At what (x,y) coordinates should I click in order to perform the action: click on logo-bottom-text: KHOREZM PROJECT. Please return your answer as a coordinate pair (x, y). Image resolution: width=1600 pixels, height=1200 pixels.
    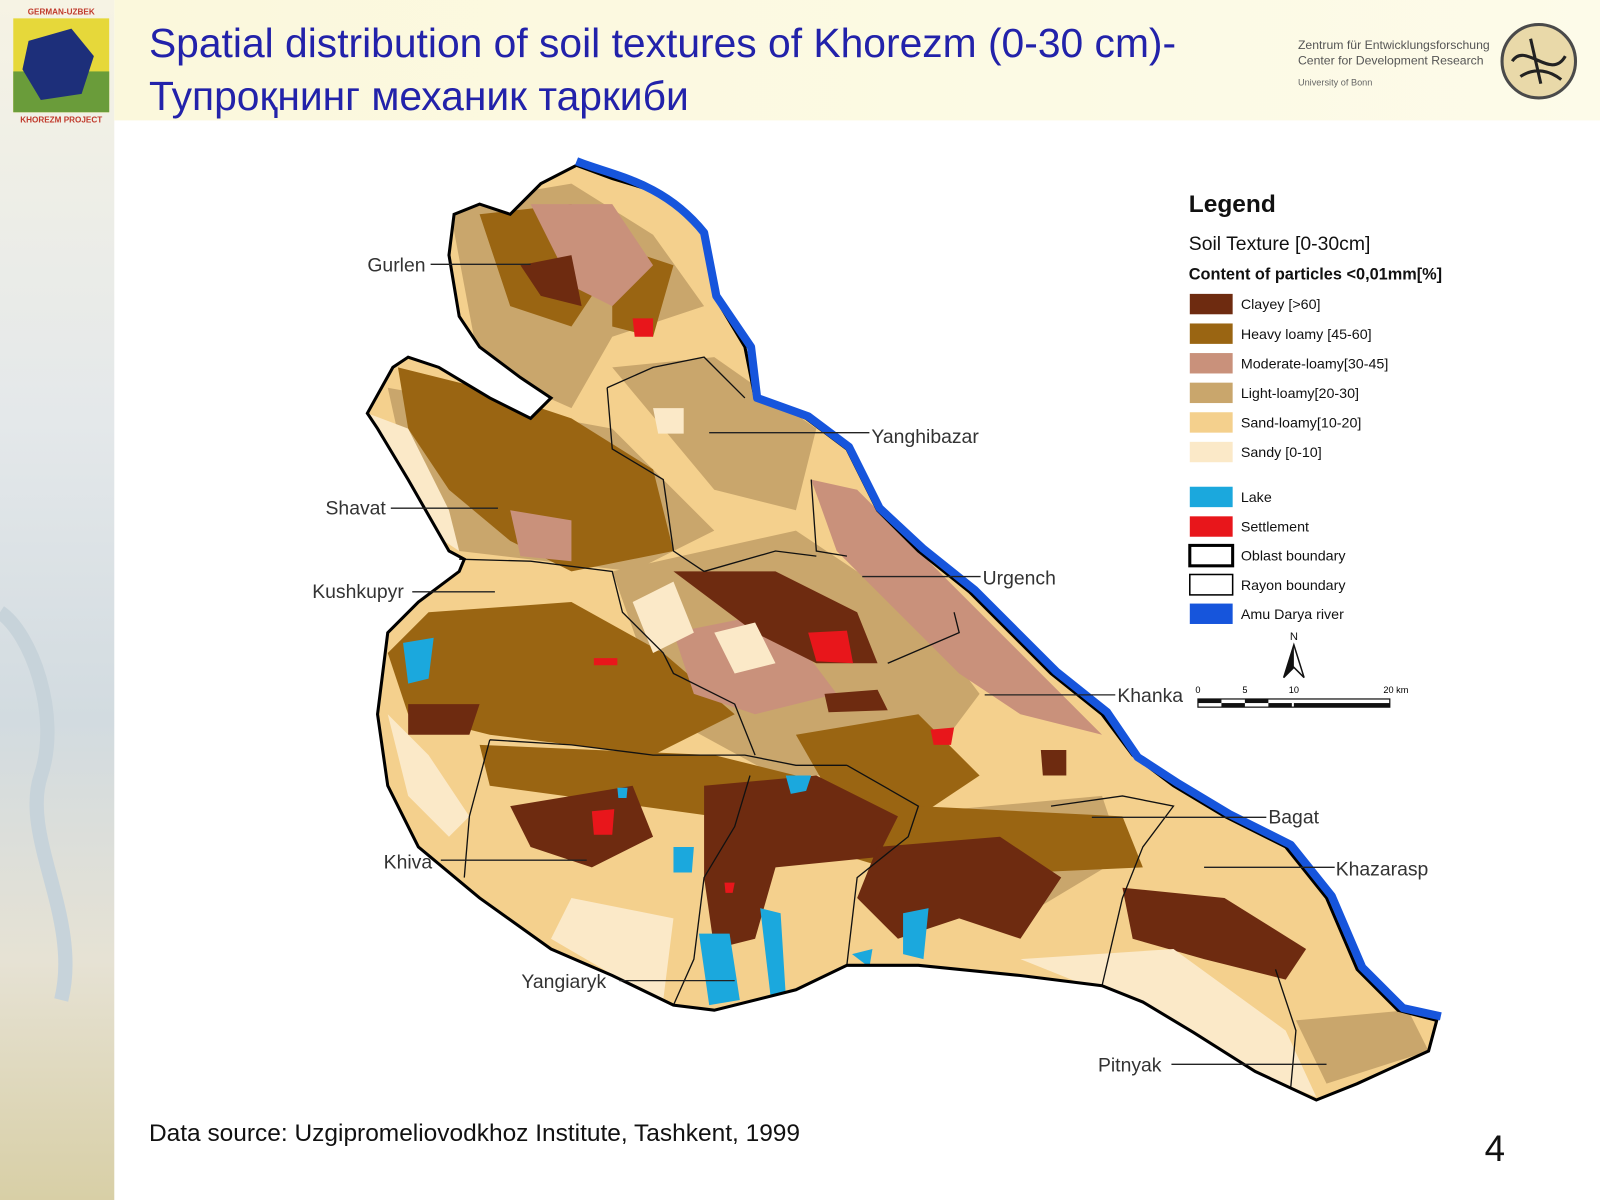
    Looking at the image, I should click on (61, 119).